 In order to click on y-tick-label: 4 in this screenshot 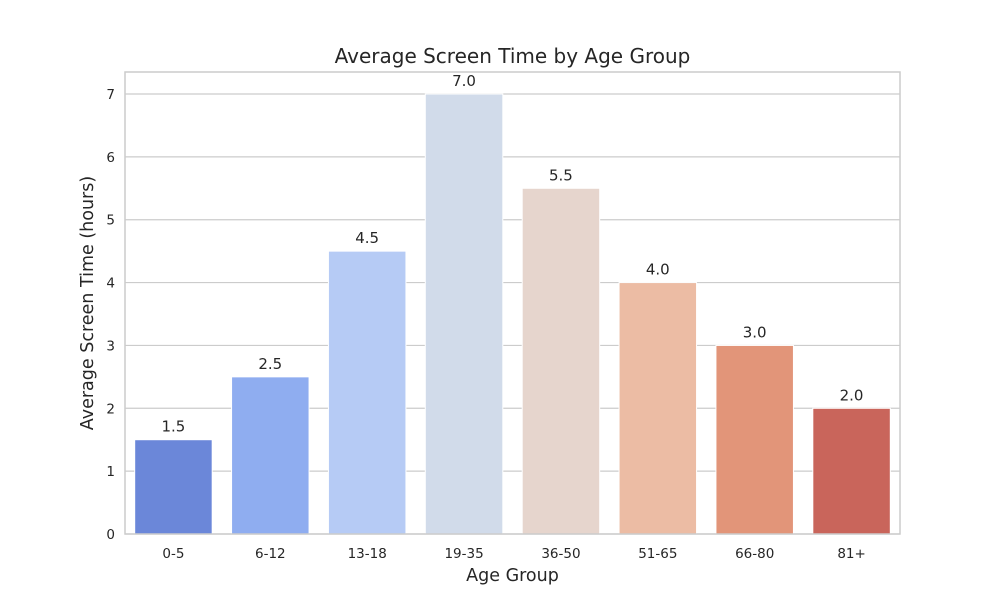, I will do `click(110, 284)`.